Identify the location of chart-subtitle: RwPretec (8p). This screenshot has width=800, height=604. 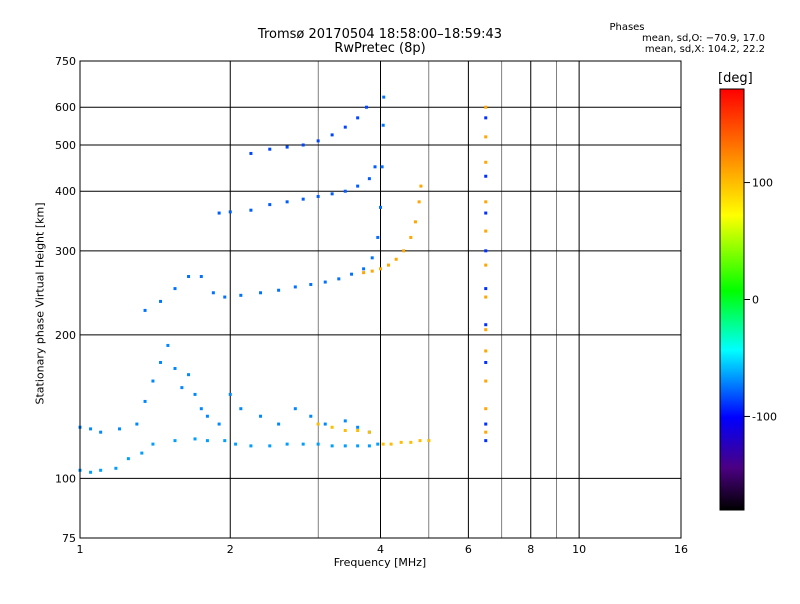
(380, 48).